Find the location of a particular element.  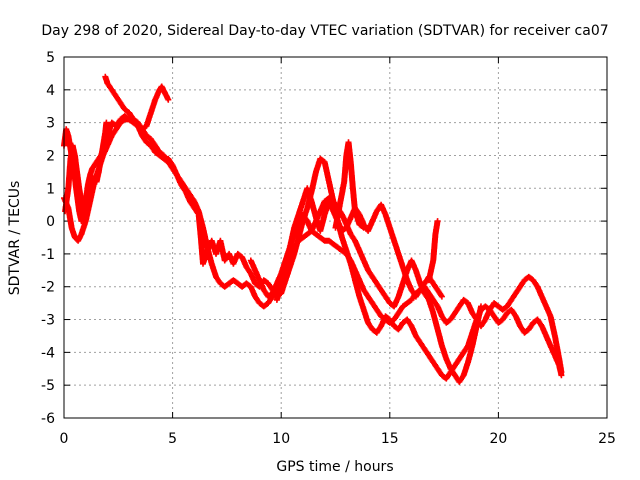

x-tick-label: 25 is located at coordinates (607, 439).